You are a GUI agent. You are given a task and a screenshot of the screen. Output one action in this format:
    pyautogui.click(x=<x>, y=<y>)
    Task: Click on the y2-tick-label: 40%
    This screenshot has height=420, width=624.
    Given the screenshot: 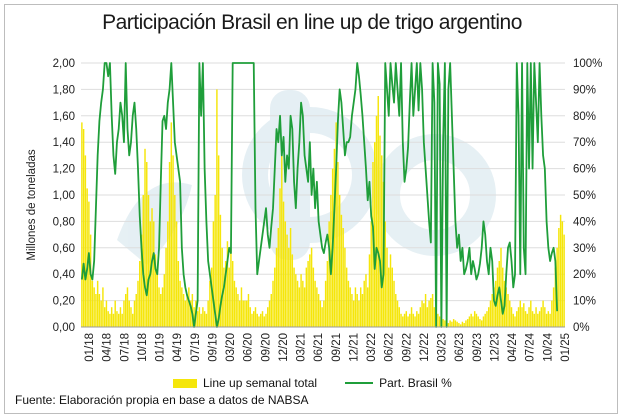 What is the action you would take?
    pyautogui.click(x=584, y=222)
    